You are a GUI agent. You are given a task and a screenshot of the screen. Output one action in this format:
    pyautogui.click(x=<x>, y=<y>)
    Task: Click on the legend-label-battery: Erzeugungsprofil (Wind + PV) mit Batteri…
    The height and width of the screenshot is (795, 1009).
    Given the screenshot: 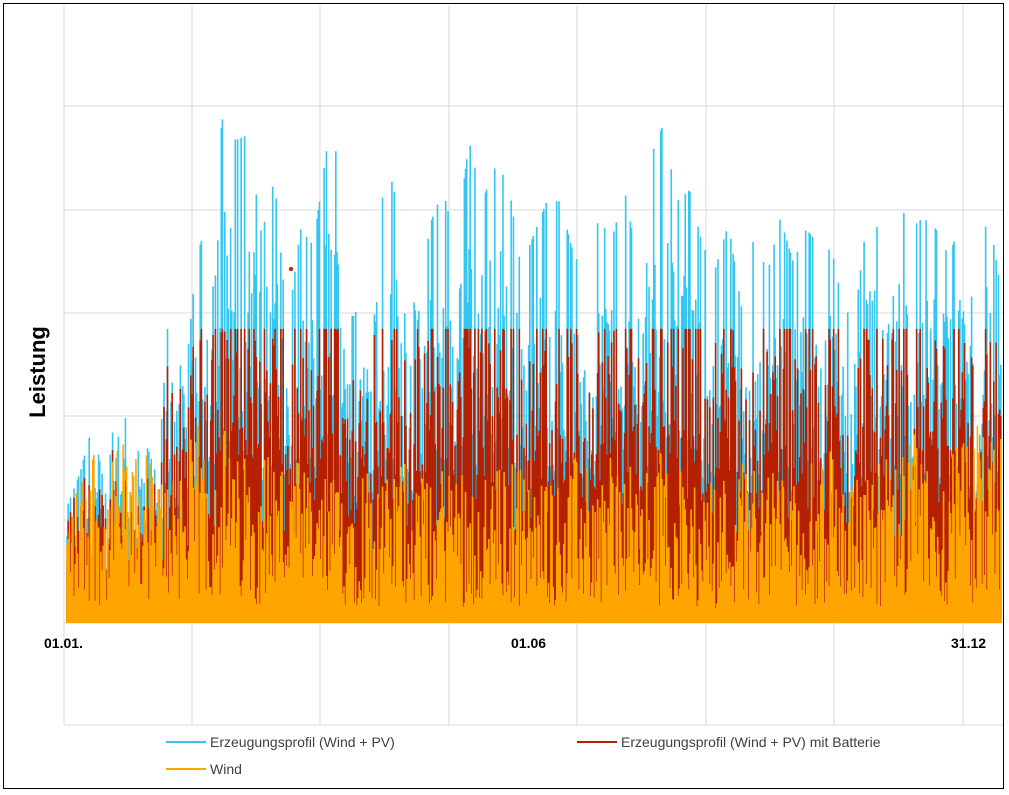 What is the action you would take?
    pyautogui.click(x=751, y=742)
    